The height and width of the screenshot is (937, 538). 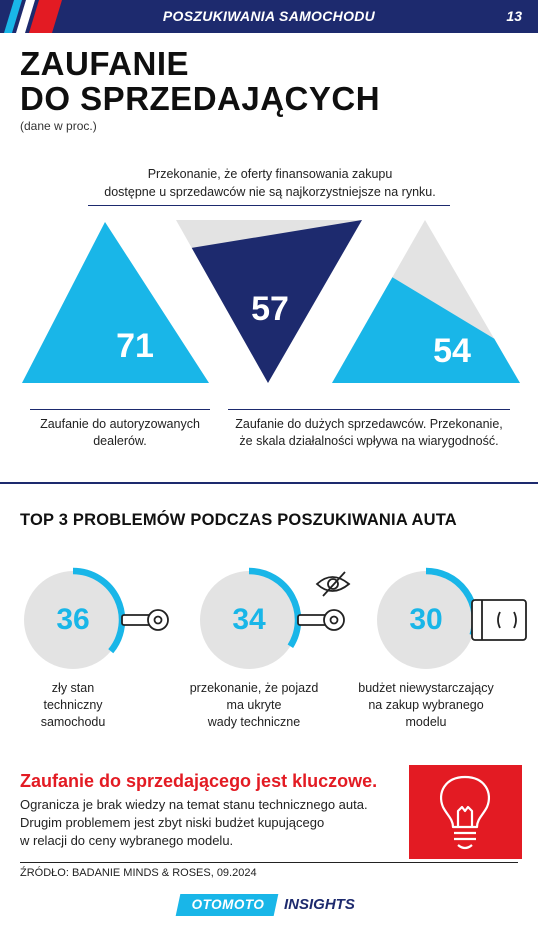 I want to click on donut-1-fill, so click(x=73, y=620).